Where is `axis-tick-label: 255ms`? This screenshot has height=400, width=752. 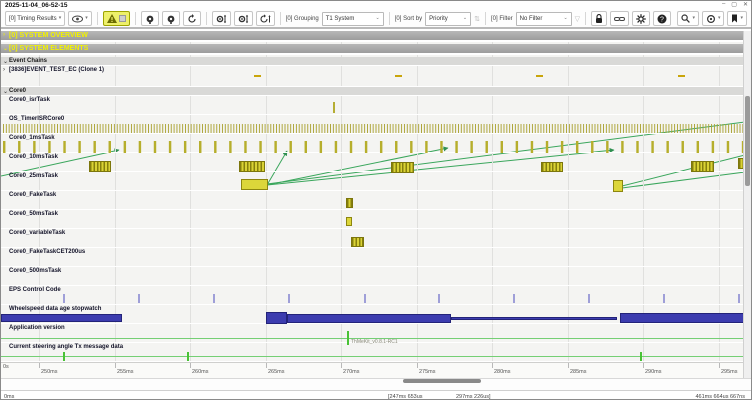 axis-tick-label: 255ms is located at coordinates (125, 372).